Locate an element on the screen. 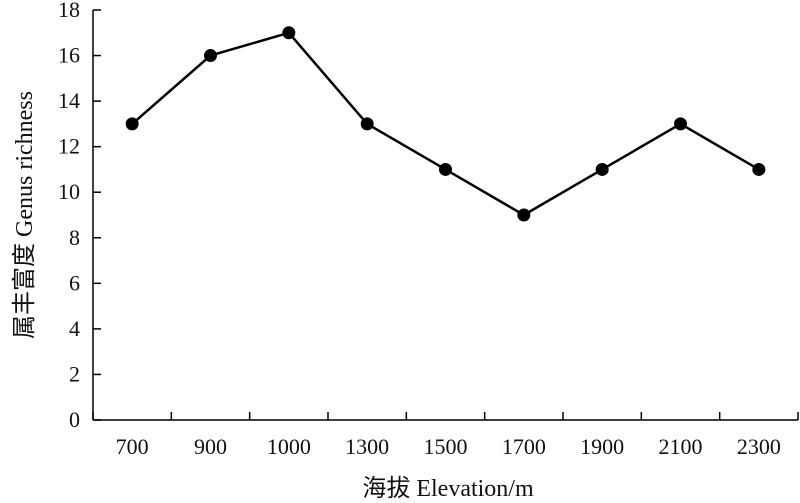 The width and height of the screenshot is (800, 503). y-tick-label: 18 is located at coordinates (69, 11).